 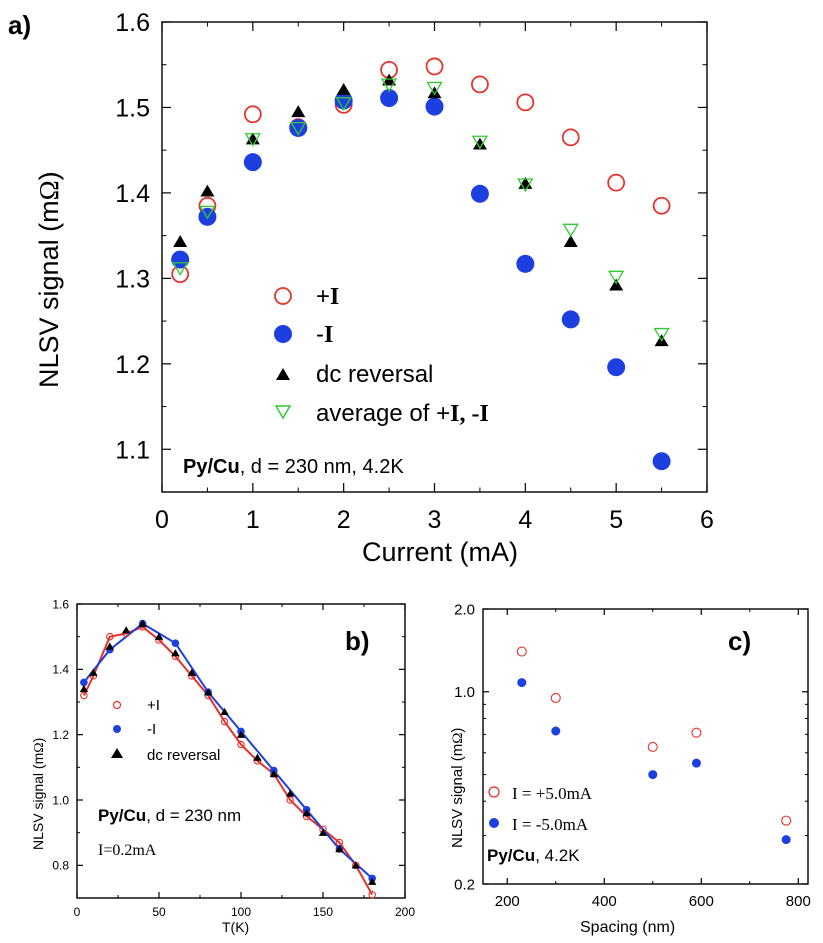 What do you see at coordinates (464, 609) in the screenshot?
I see `y-tick-label: 2.0` at bounding box center [464, 609].